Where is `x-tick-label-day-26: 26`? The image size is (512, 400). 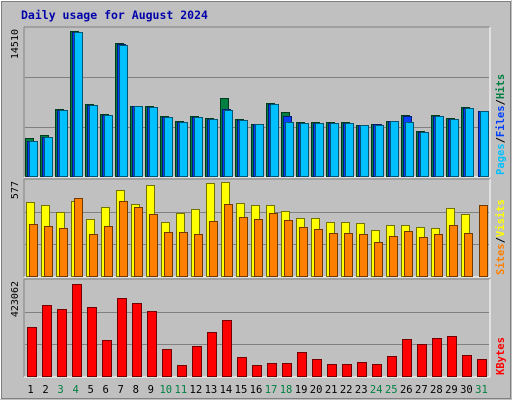
x-tick-label-day-26: 26 is located at coordinates (406, 390).